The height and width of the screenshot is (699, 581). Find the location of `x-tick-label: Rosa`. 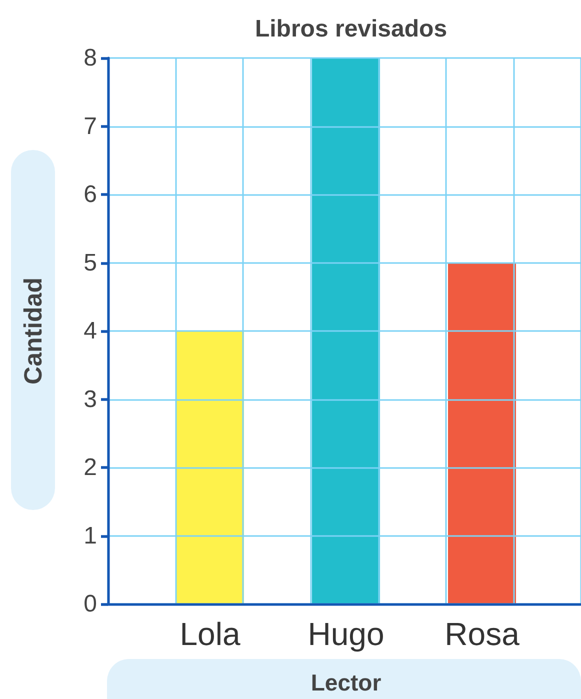

x-tick-label: Rosa is located at coordinates (482, 634).